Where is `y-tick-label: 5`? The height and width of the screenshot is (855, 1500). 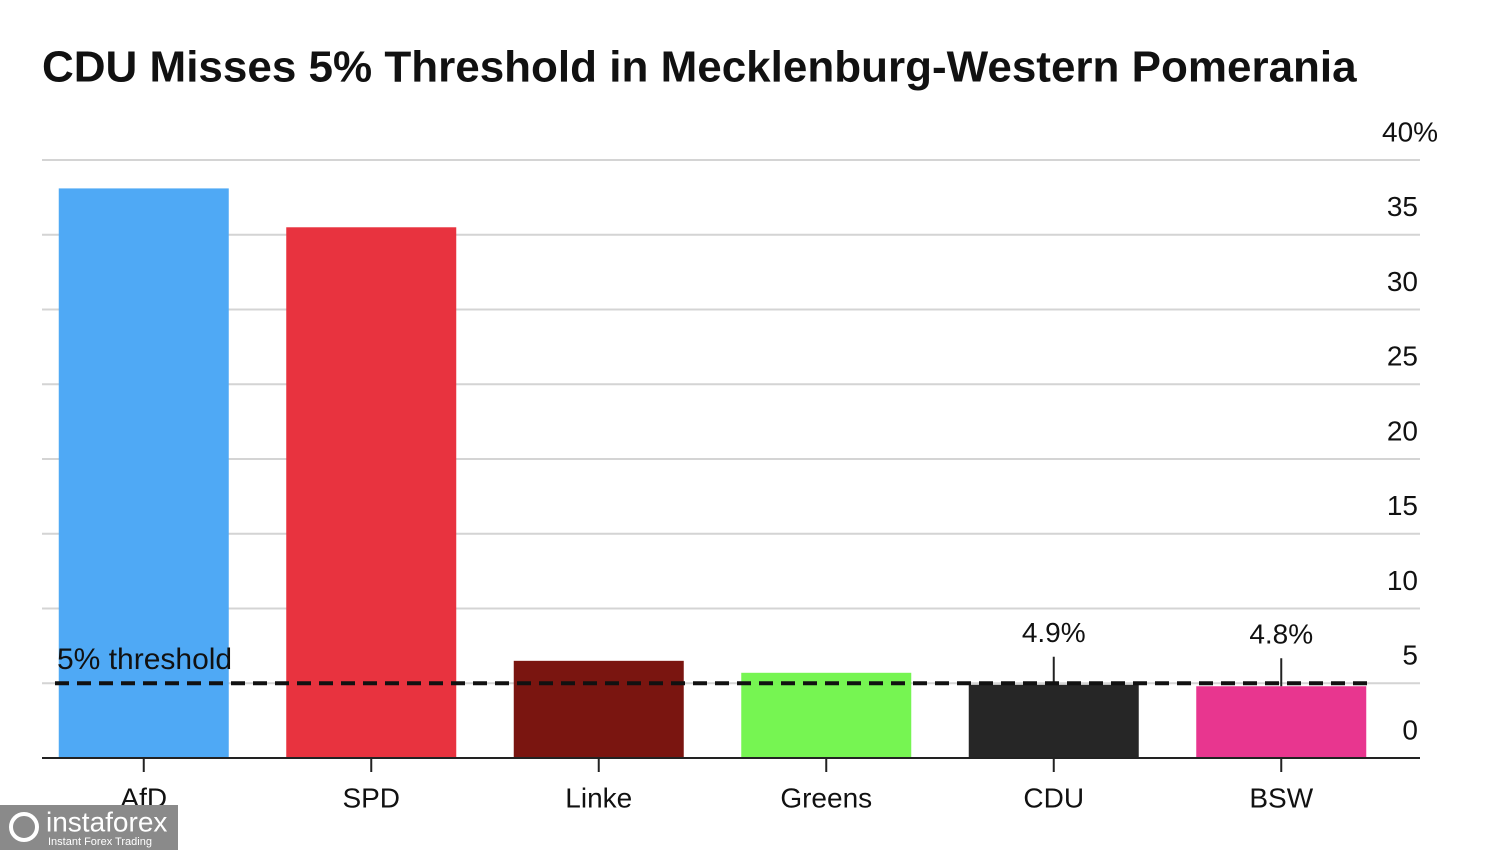 y-tick-label: 5 is located at coordinates (1410, 655).